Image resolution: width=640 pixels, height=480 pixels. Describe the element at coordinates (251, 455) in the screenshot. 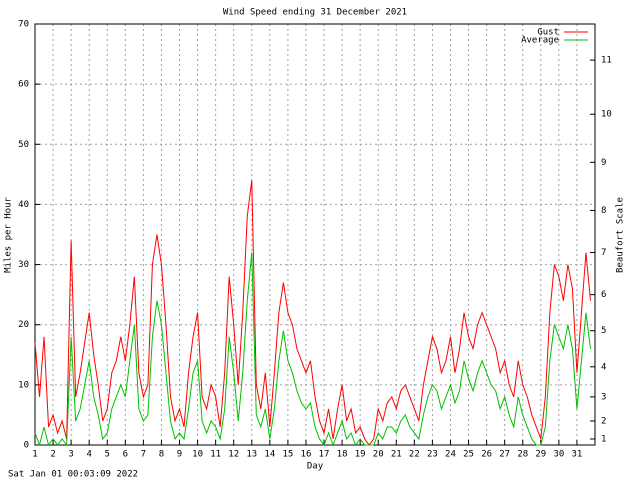

I see `x-tick-label: 13` at that location.